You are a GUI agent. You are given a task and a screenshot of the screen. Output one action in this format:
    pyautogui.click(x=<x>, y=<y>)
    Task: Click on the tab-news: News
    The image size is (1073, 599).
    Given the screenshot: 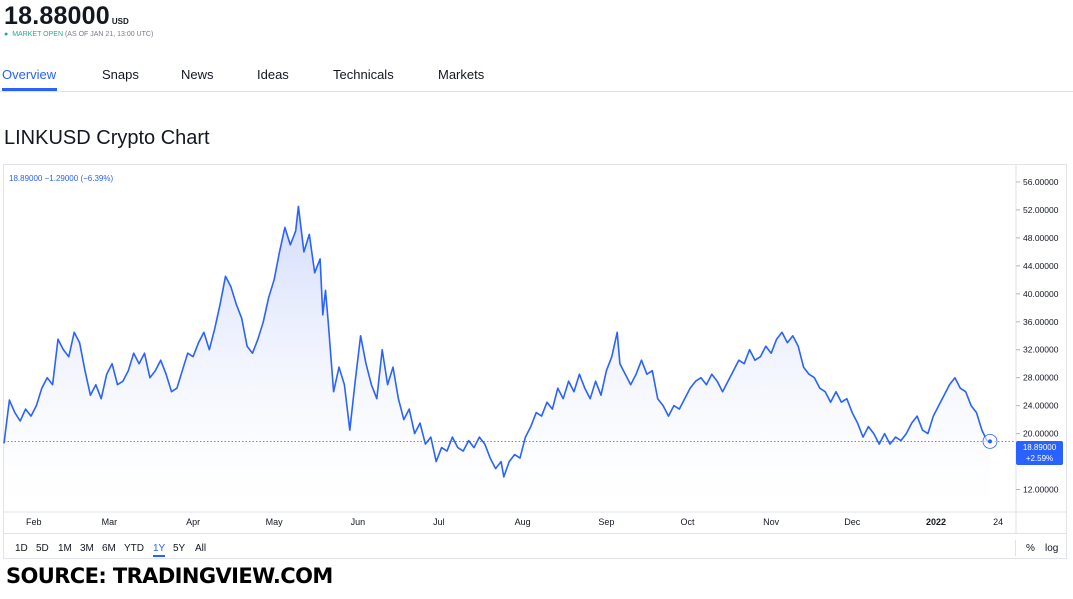 What is the action you would take?
    pyautogui.click(x=197, y=74)
    